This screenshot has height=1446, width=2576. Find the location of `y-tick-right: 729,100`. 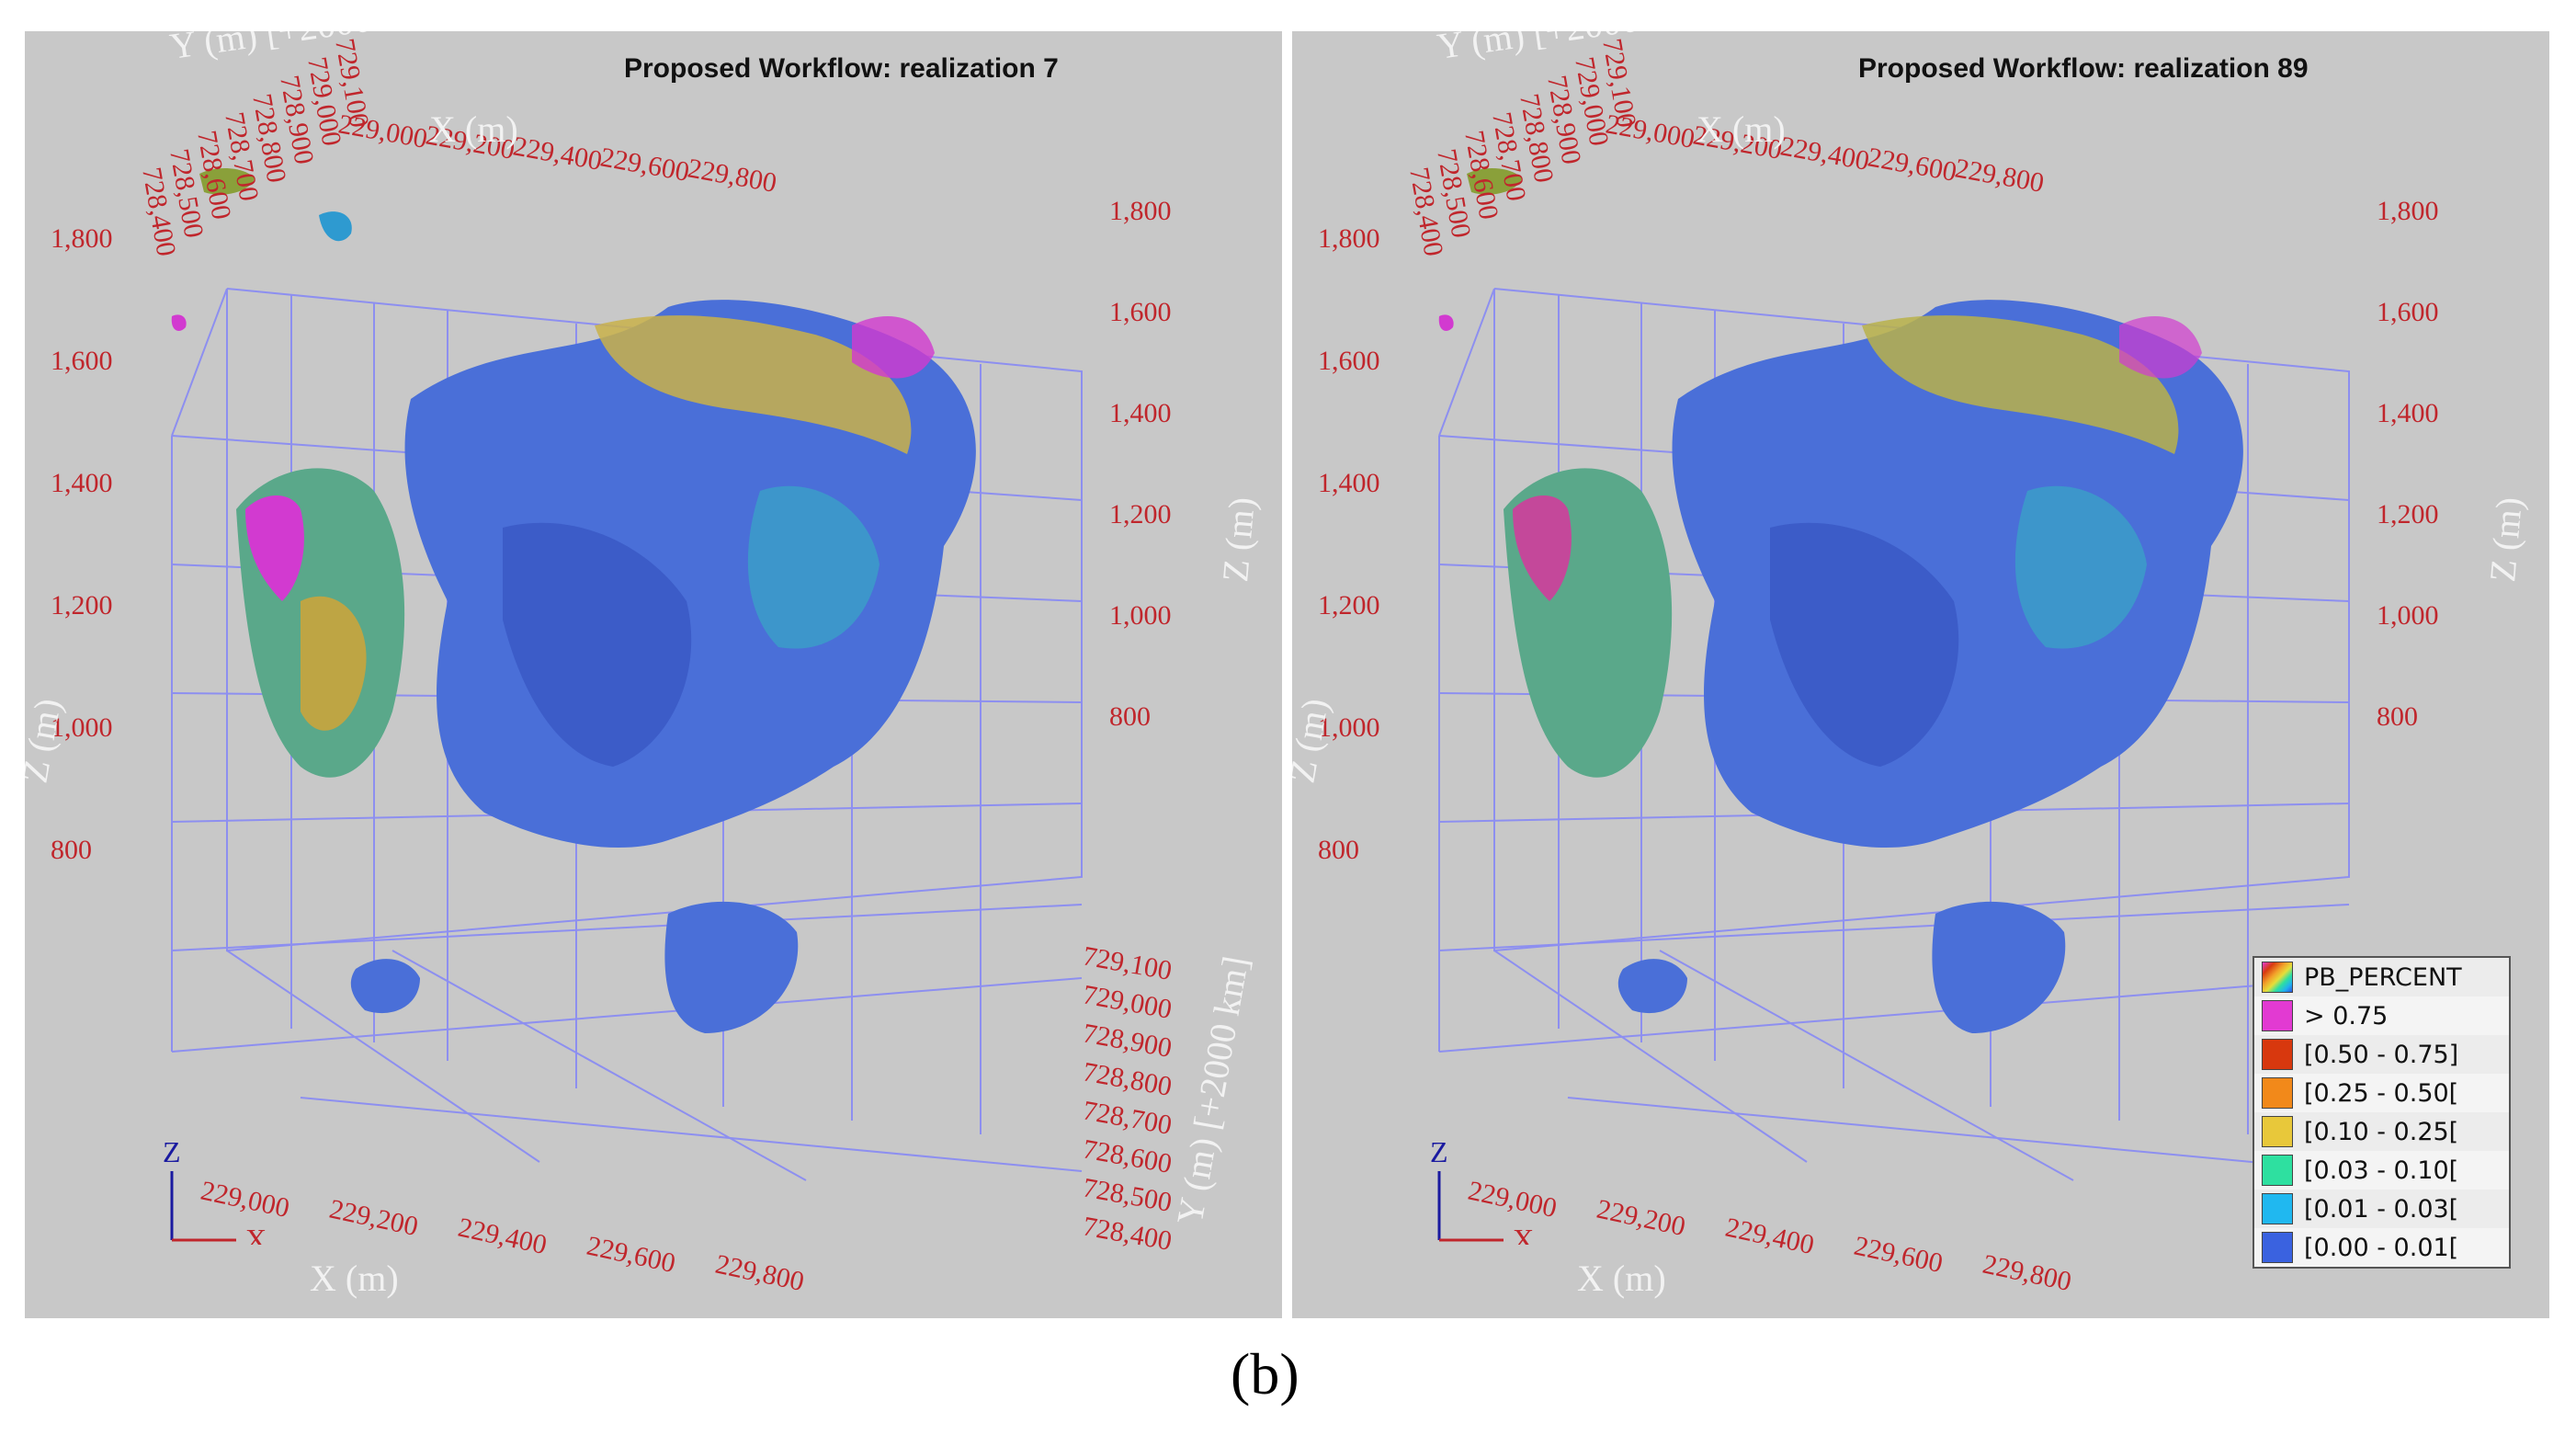

y-tick-right: 729,100 is located at coordinates (1128, 962).